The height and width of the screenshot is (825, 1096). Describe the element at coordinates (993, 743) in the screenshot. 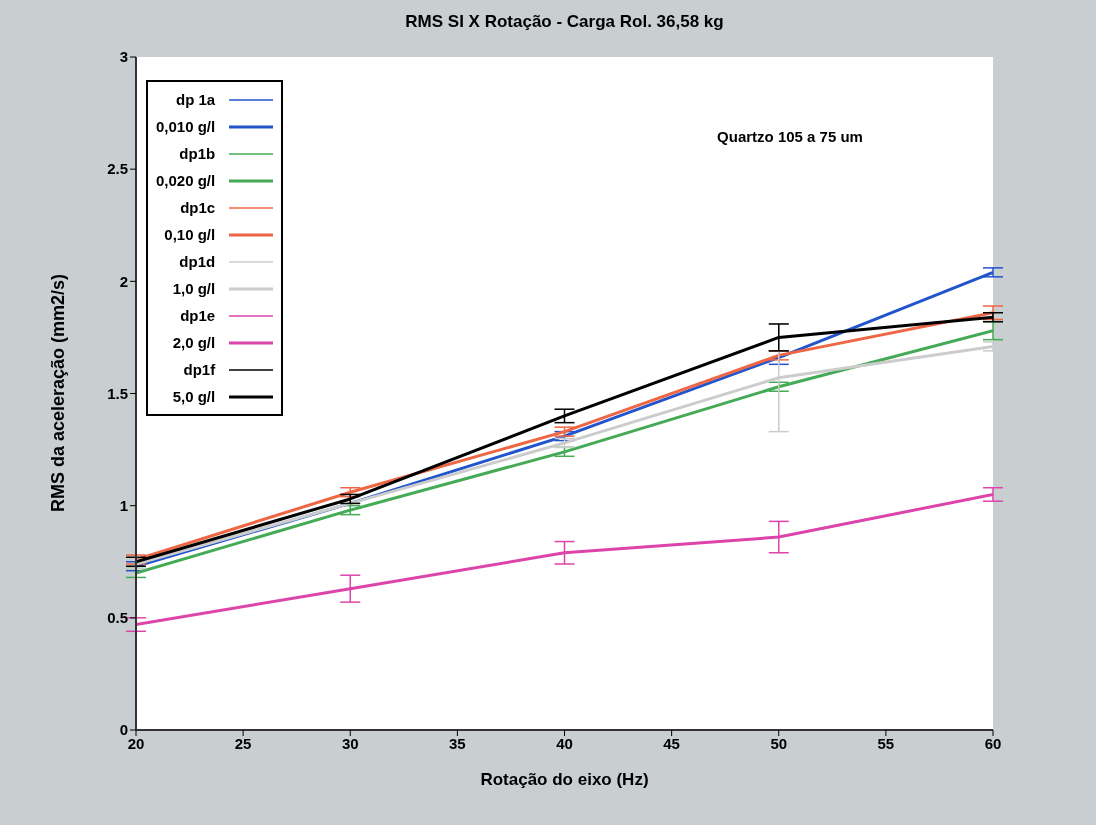

I see `x-tick-label: 60` at that location.